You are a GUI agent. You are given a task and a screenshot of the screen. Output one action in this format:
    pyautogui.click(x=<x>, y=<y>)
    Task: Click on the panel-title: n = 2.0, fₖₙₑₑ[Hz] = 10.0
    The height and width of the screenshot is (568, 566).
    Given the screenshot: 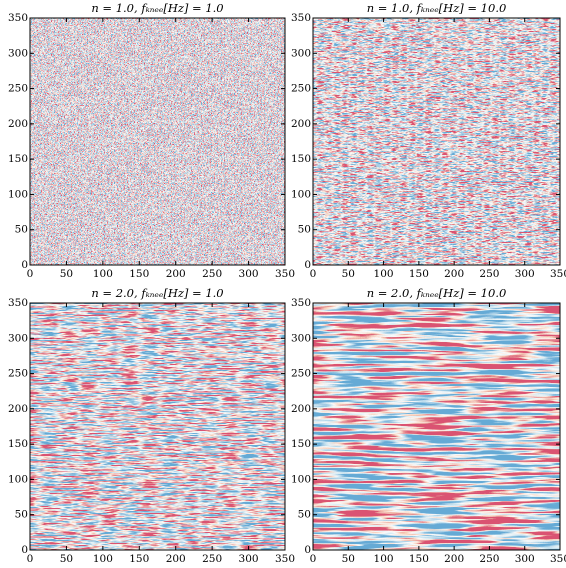 What is the action you would take?
    pyautogui.click(x=437, y=293)
    